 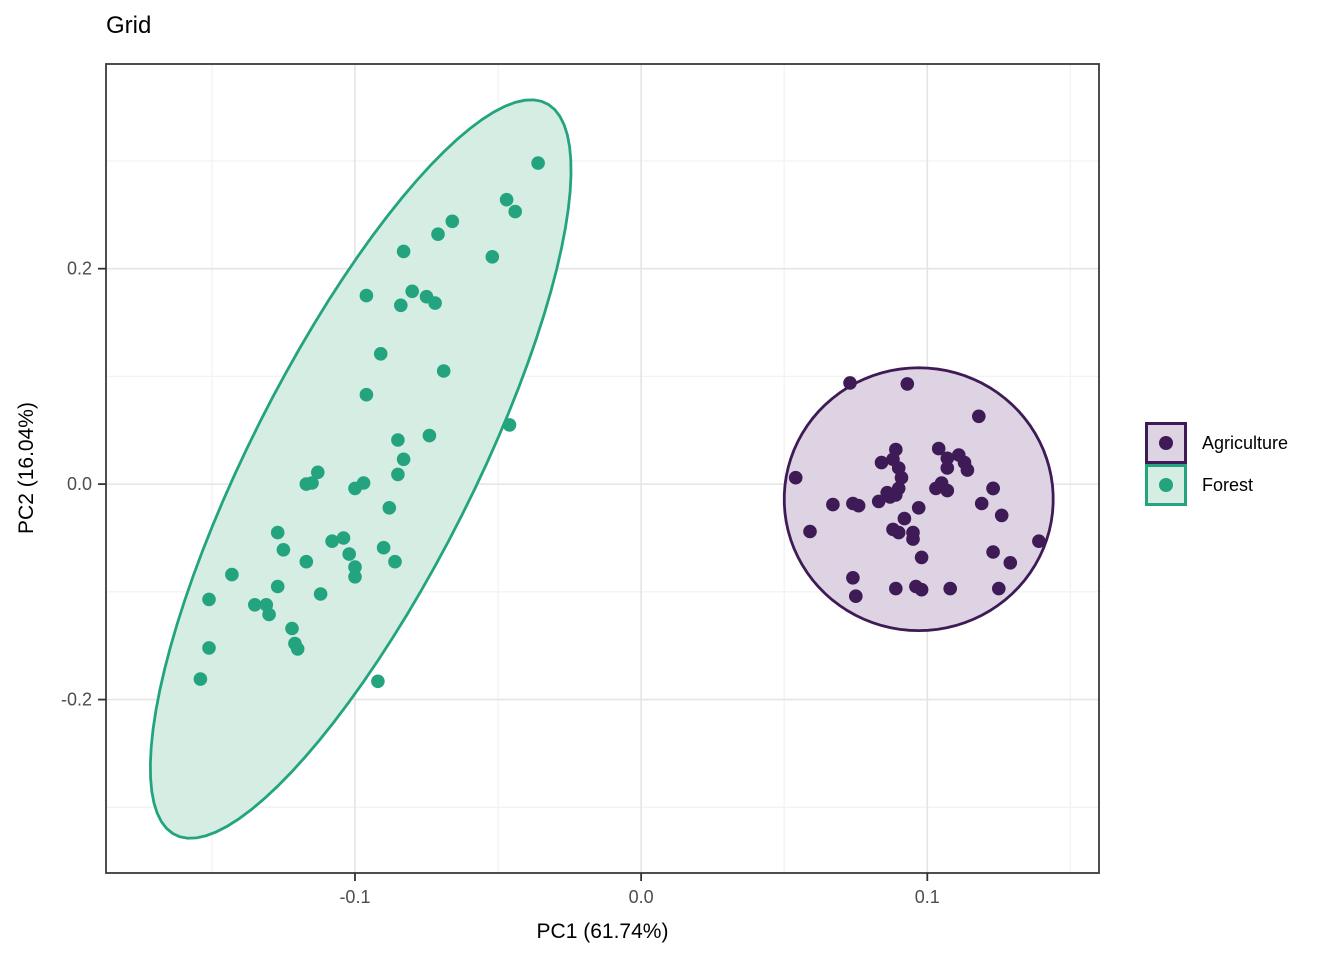 What do you see at coordinates (641, 897) in the screenshot?
I see `x-tick-label: 0.0` at bounding box center [641, 897].